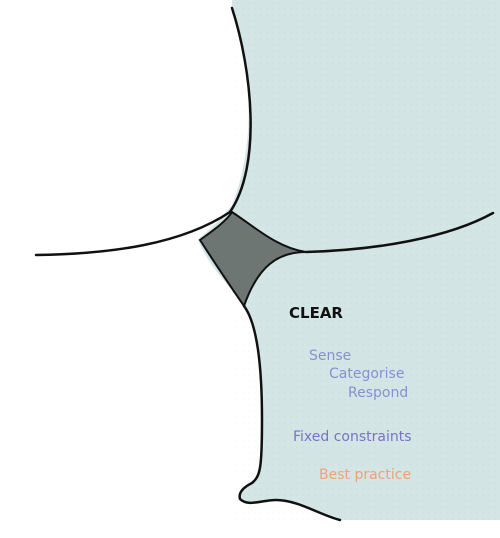 The height and width of the screenshot is (538, 500). Describe the element at coordinates (240, 110) in the screenshot. I see `boundary-top-curve` at that location.